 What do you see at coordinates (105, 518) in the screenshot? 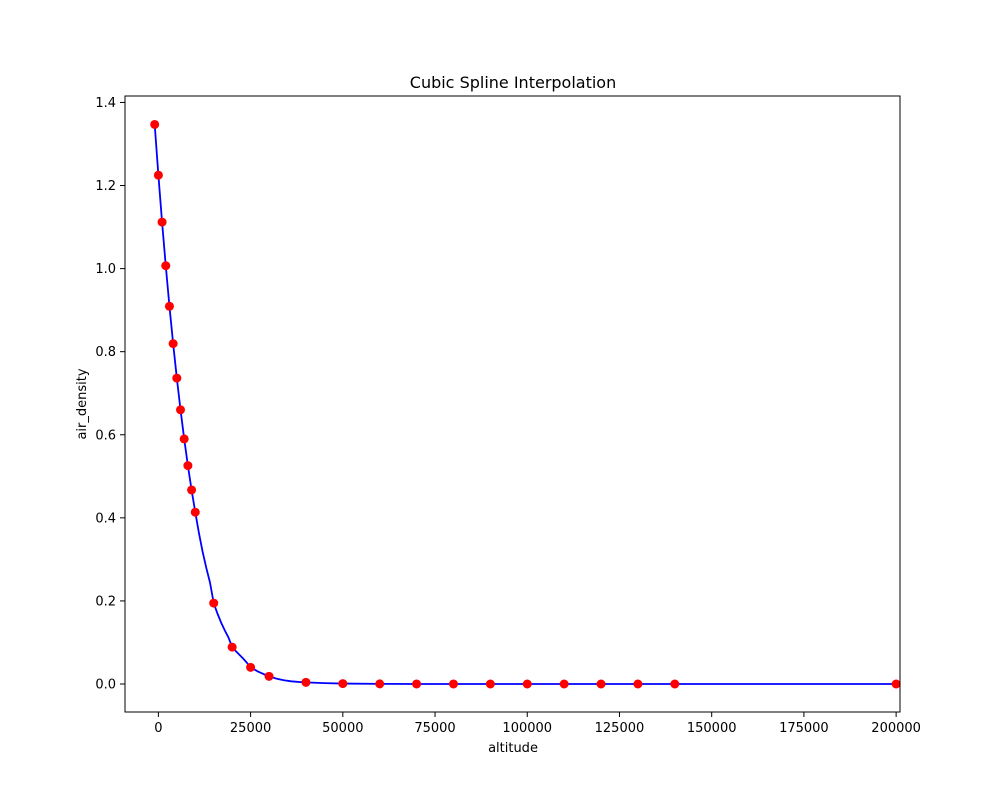
I see `y-tick-label: 0.4` at bounding box center [105, 518].